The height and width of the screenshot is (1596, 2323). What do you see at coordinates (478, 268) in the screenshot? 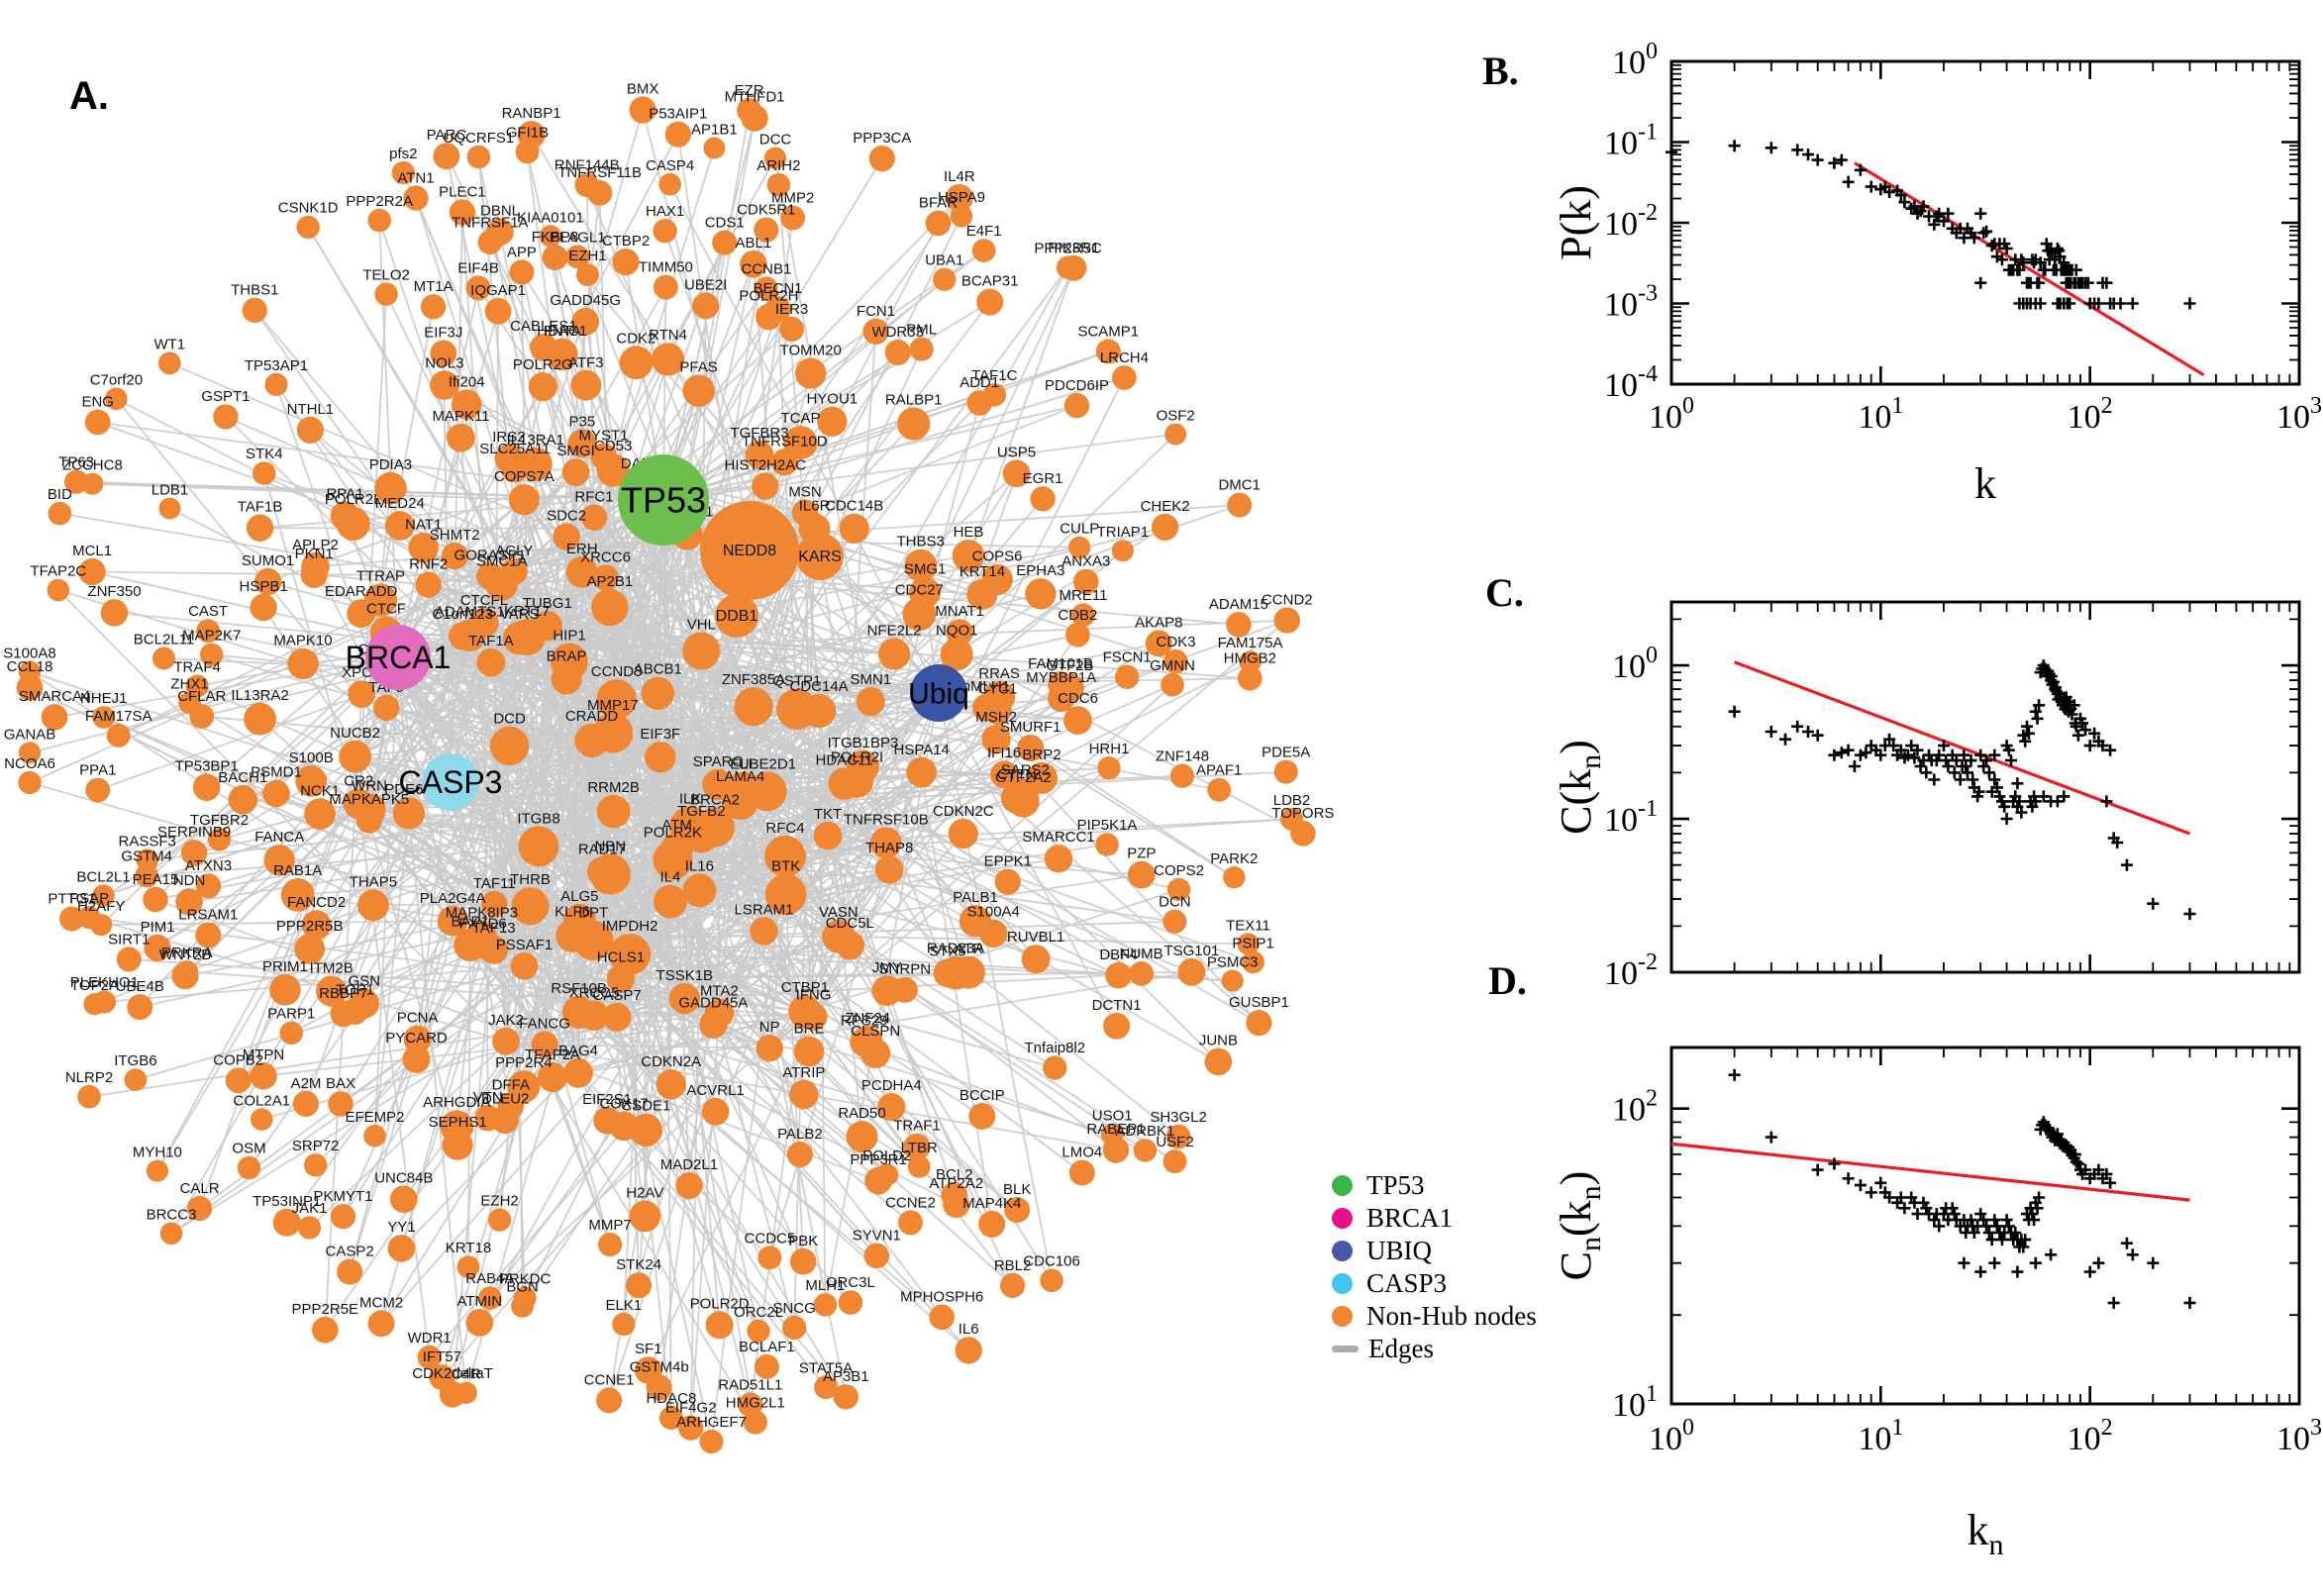
I see `node-label: EIF4B` at bounding box center [478, 268].